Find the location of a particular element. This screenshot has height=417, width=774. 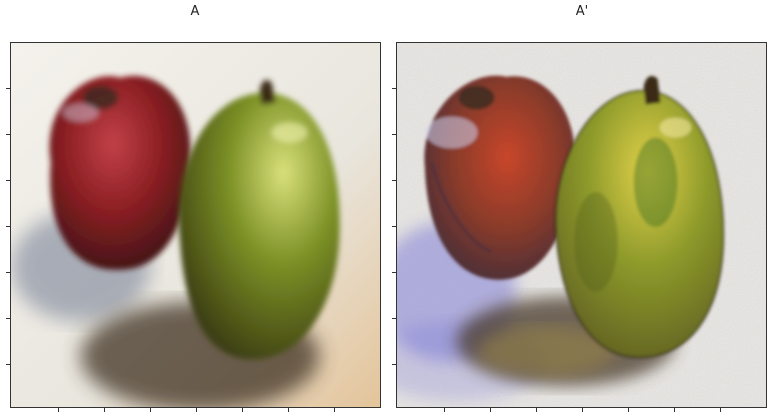

panel-a-prime-title: A' is located at coordinates (582, 11).